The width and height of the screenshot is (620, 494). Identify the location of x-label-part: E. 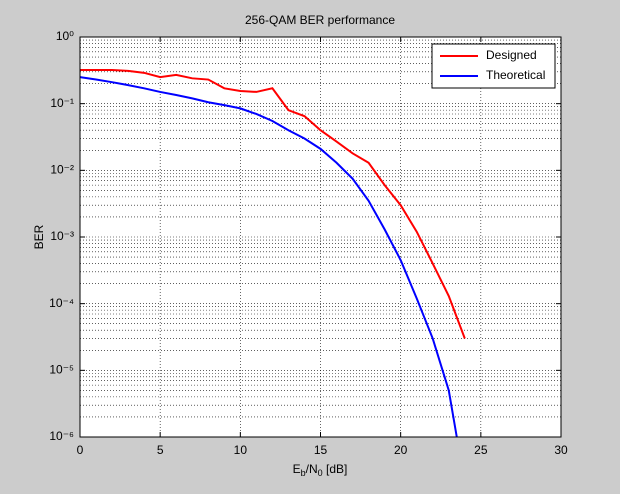
(297, 469).